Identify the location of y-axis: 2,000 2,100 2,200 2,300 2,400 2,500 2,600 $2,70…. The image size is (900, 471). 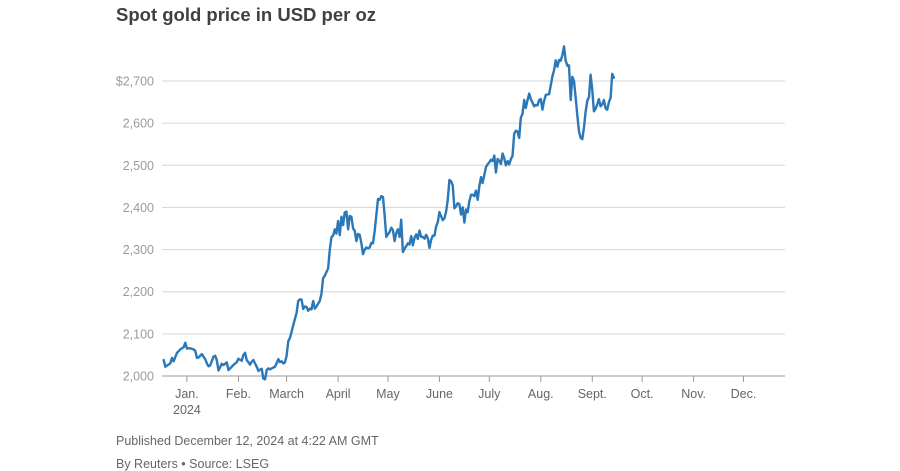
(135, 229).